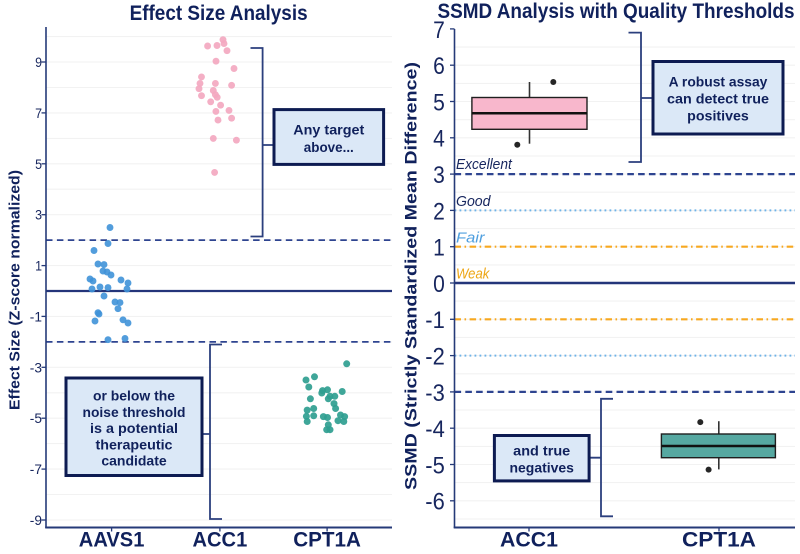 The height and width of the screenshot is (554, 800). I want to click on svg-text: 4, so click(439, 139).